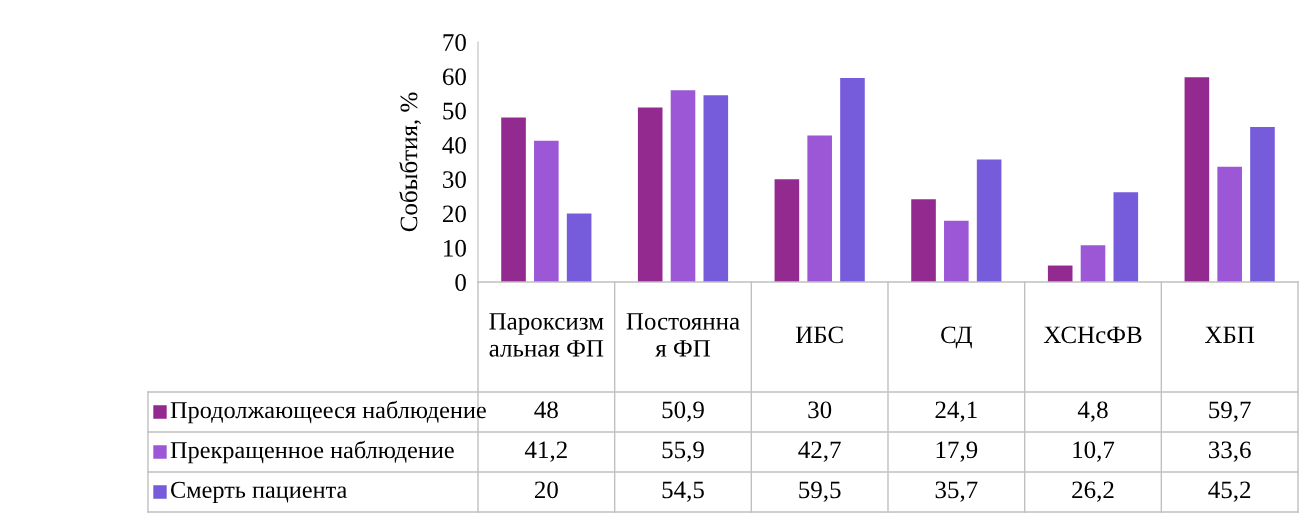  I want to click on data-label: 42,7, so click(819, 451).